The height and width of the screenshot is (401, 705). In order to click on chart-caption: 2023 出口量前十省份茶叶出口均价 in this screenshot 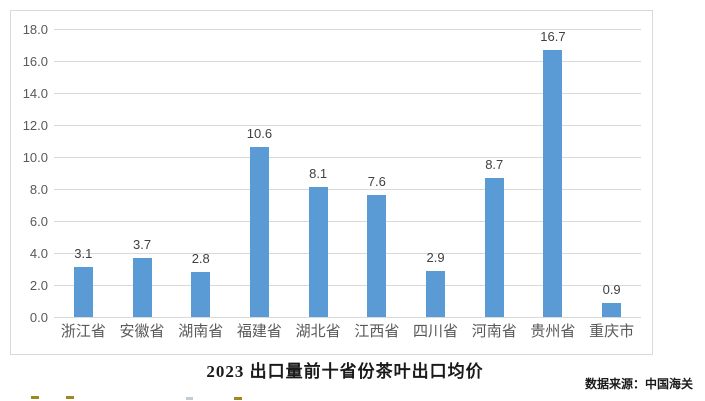, I will do `click(345, 371)`.